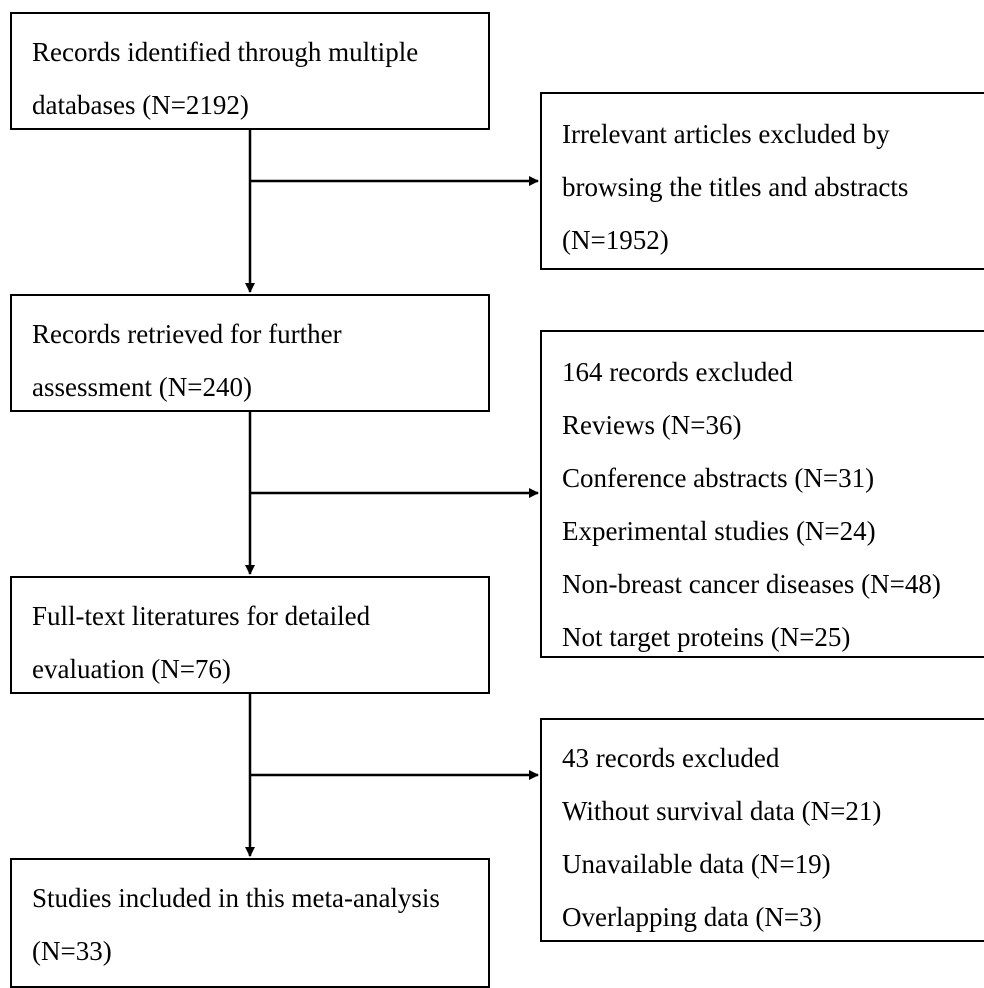 The width and height of the screenshot is (984, 988). I want to click on exclusion-line: Reviews (N=36), so click(652, 425).